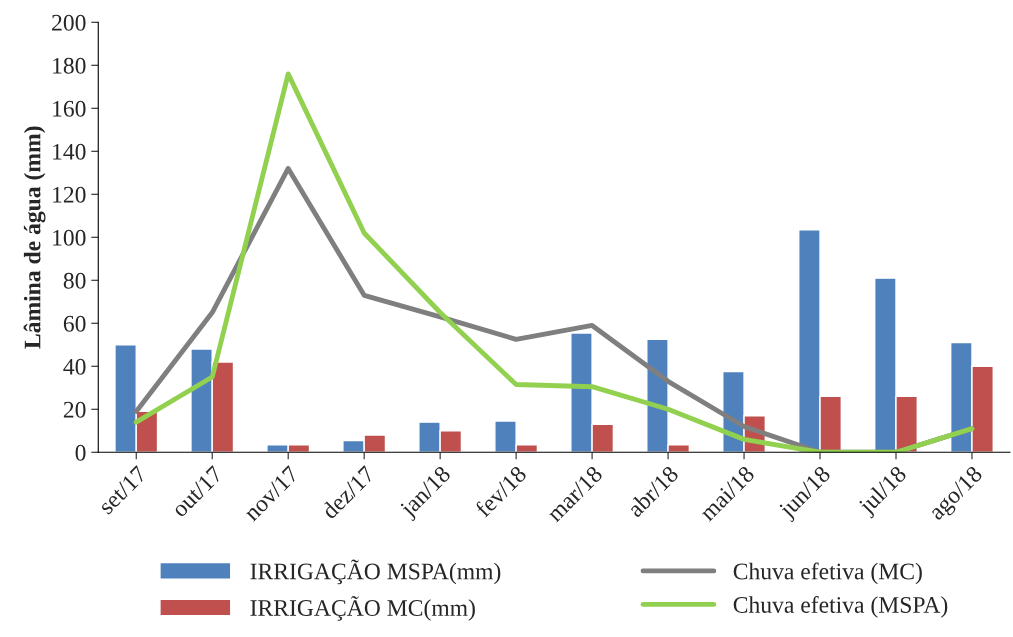 This screenshot has height=637, width=1013. I want to click on y-tick-label: 180, so click(69, 65).